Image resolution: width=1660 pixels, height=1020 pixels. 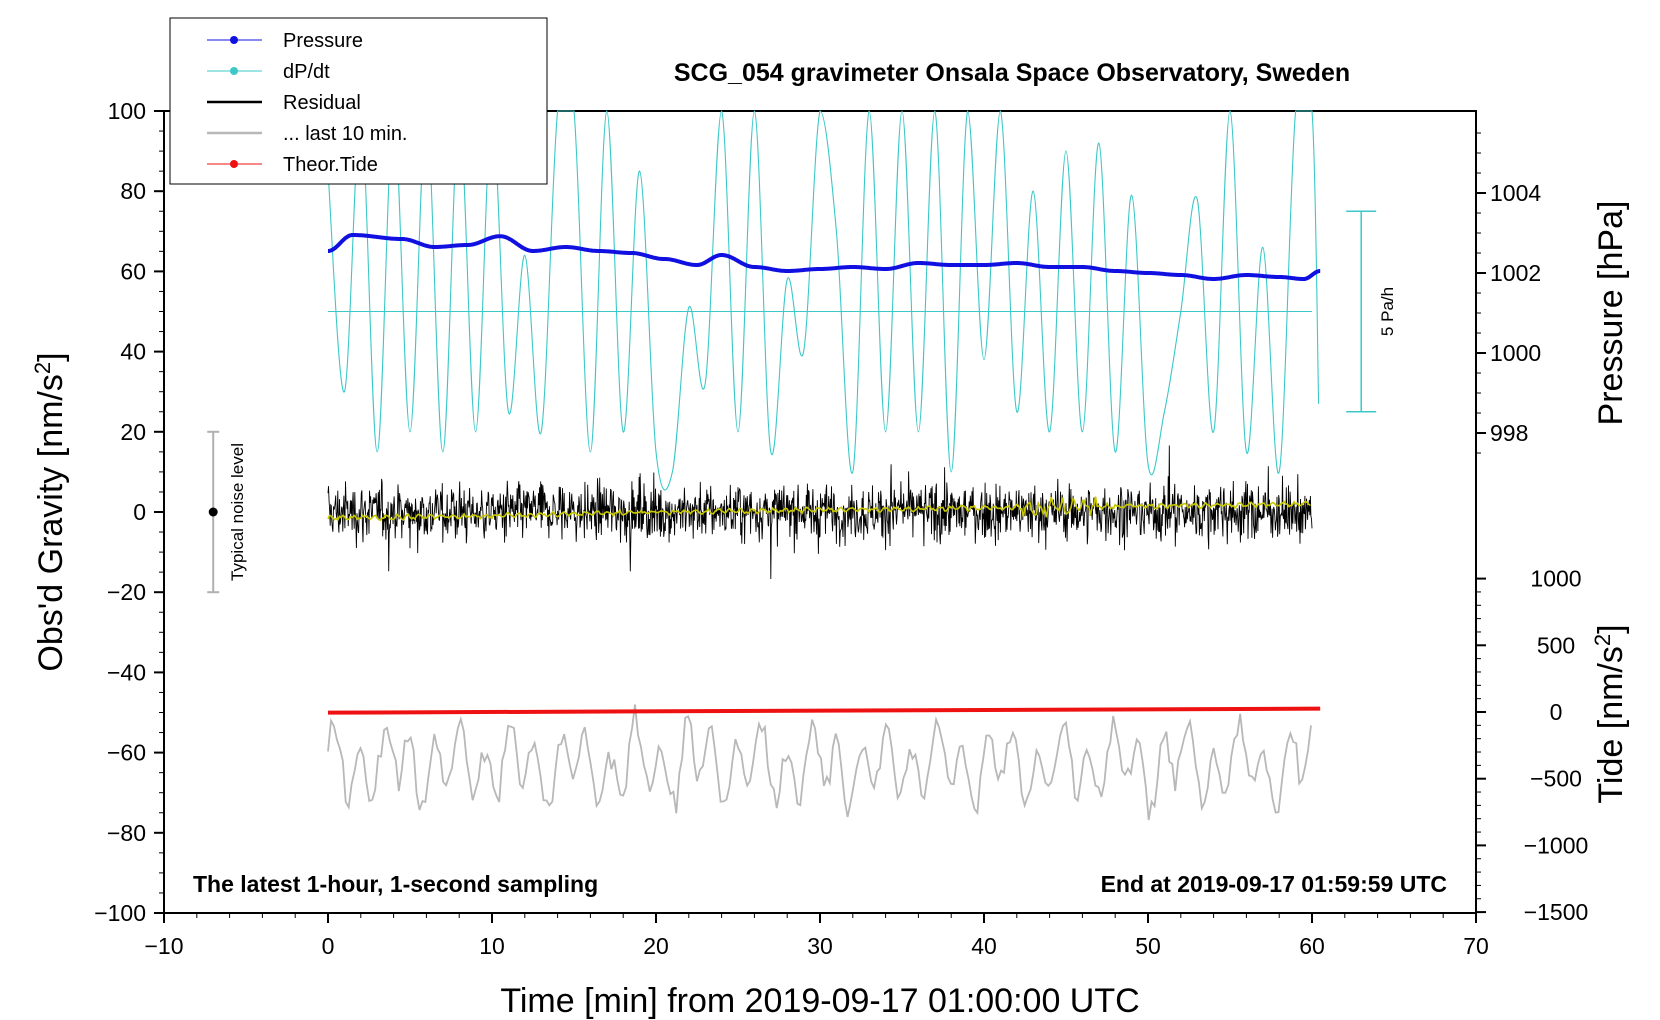 I want to click on pressure-tick-label: 1000, so click(x=1515, y=353).